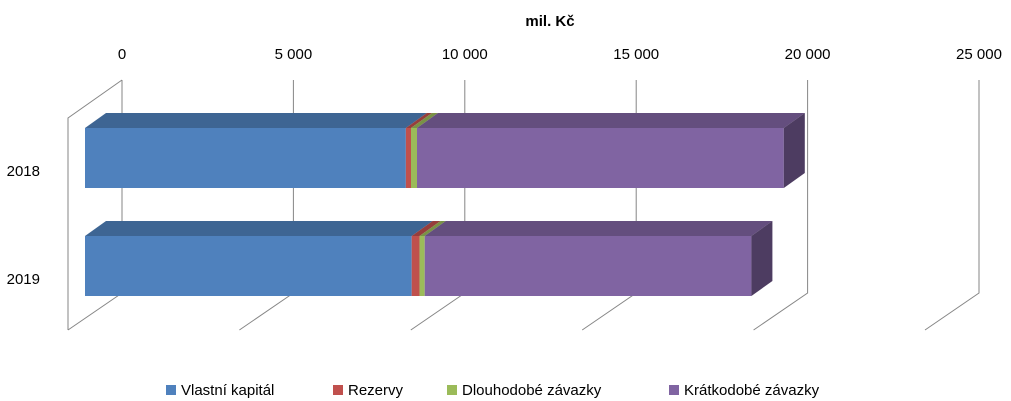  Describe the element at coordinates (979, 54) in the screenshot. I see `x-tick-label: 25 000` at that location.